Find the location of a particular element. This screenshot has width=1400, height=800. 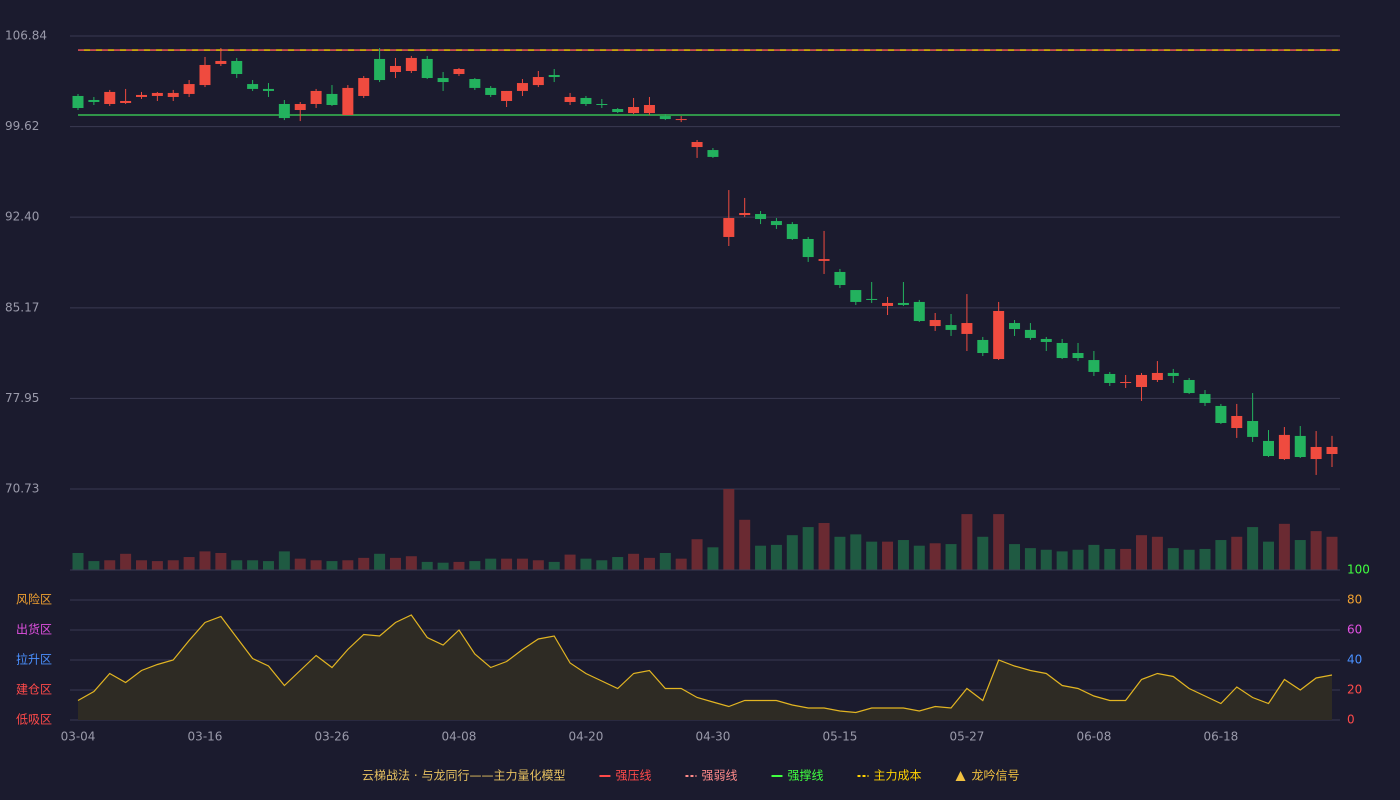

legend-label: 龙吟信号 is located at coordinates (996, 775).